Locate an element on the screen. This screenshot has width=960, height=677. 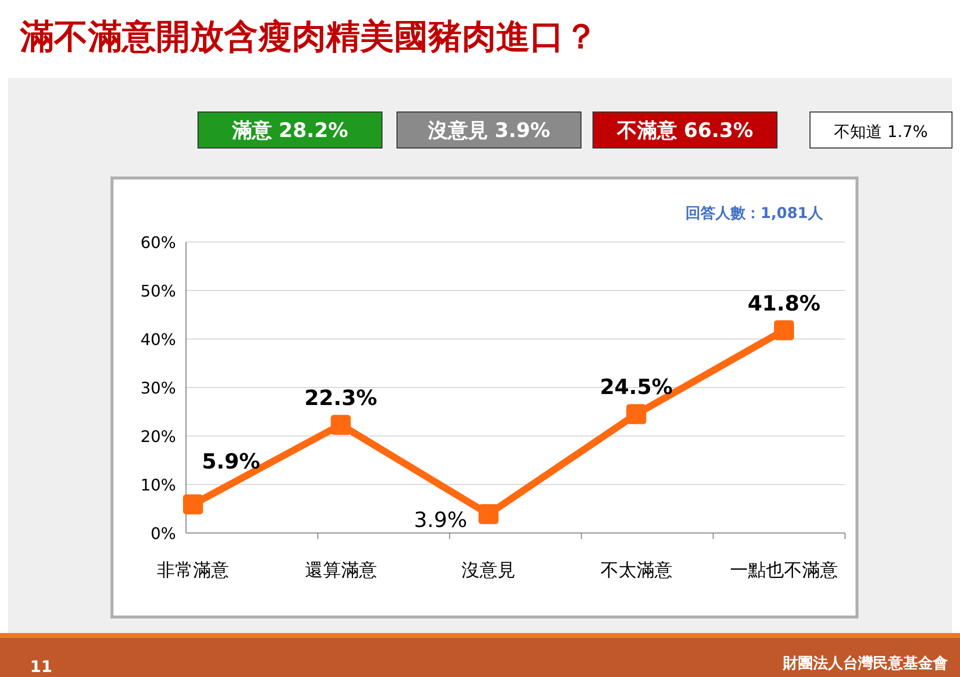
text: 滿意 28.2% is located at coordinates (289, 130).